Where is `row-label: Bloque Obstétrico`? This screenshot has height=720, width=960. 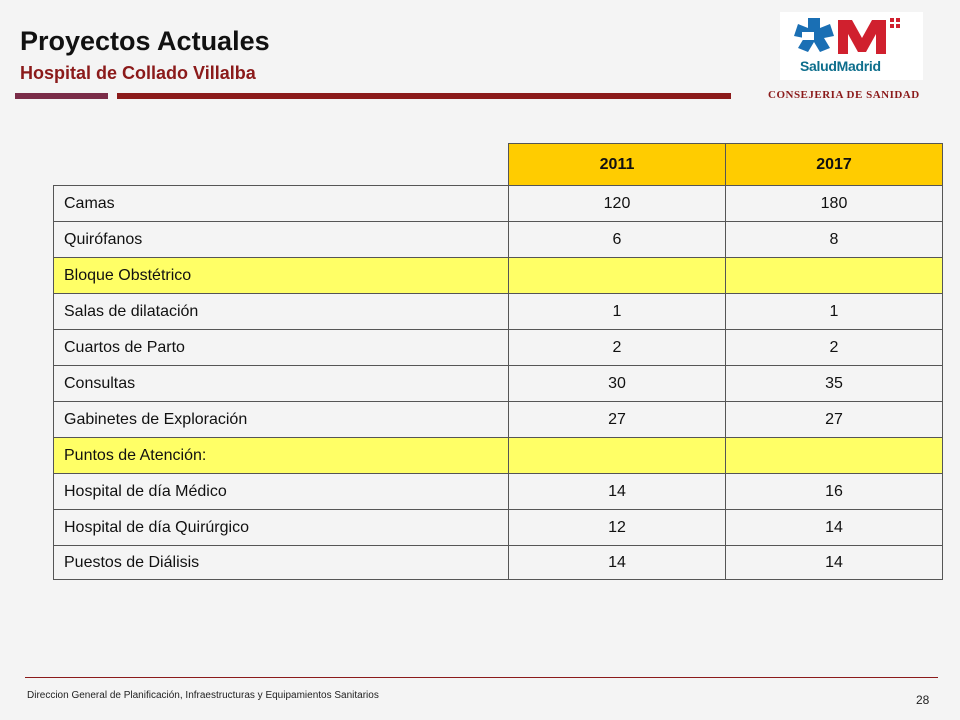 row-label: Bloque Obstétrico is located at coordinates (281, 275).